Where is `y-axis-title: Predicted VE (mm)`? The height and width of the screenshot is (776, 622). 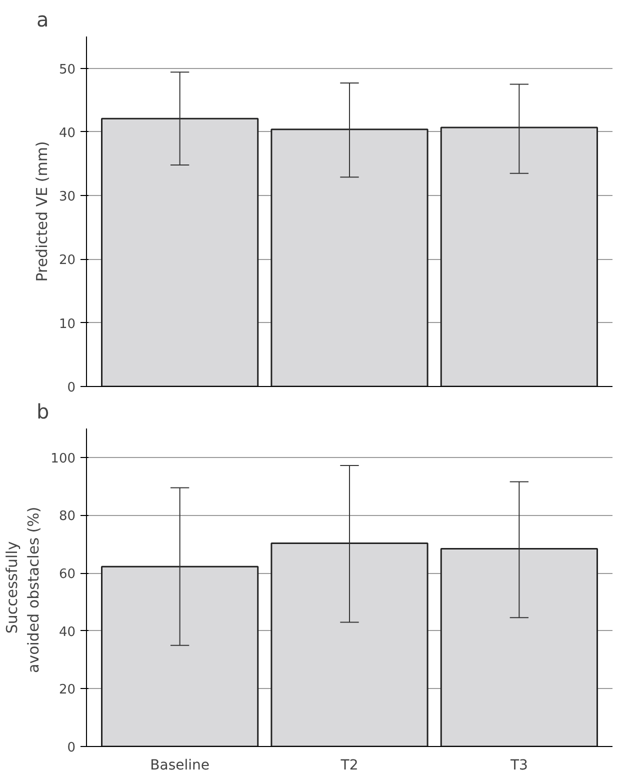 y-axis-title: Predicted VE (mm) is located at coordinates (41, 211).